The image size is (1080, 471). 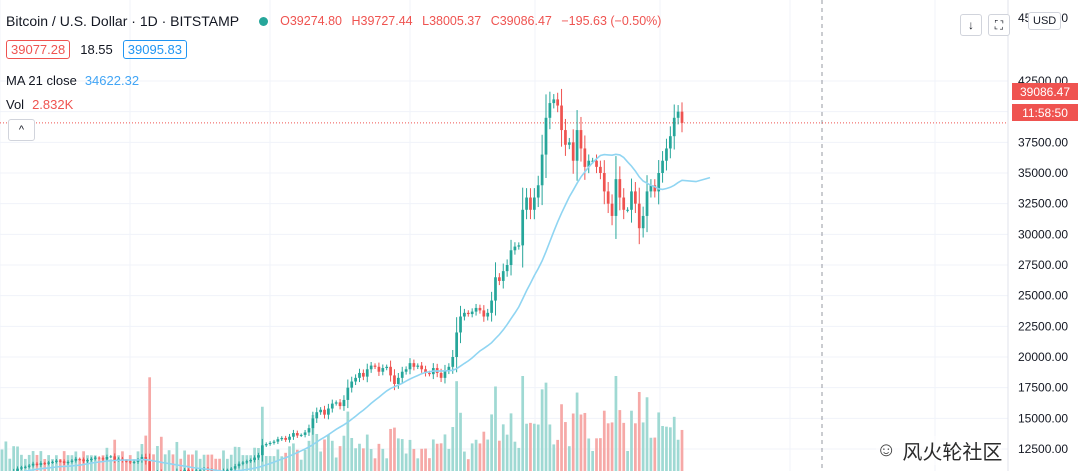 I want to click on currency-selector: USD, so click(x=1045, y=21).